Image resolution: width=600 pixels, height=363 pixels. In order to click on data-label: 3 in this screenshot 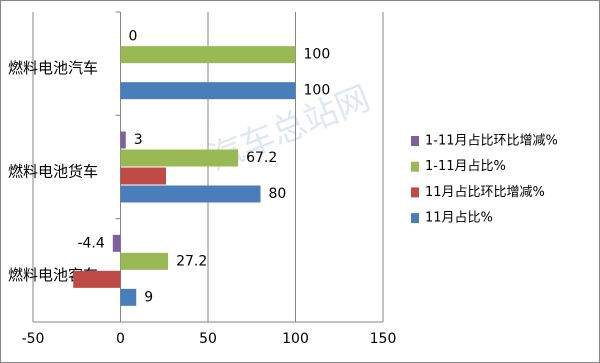, I will do `click(138, 140)`.